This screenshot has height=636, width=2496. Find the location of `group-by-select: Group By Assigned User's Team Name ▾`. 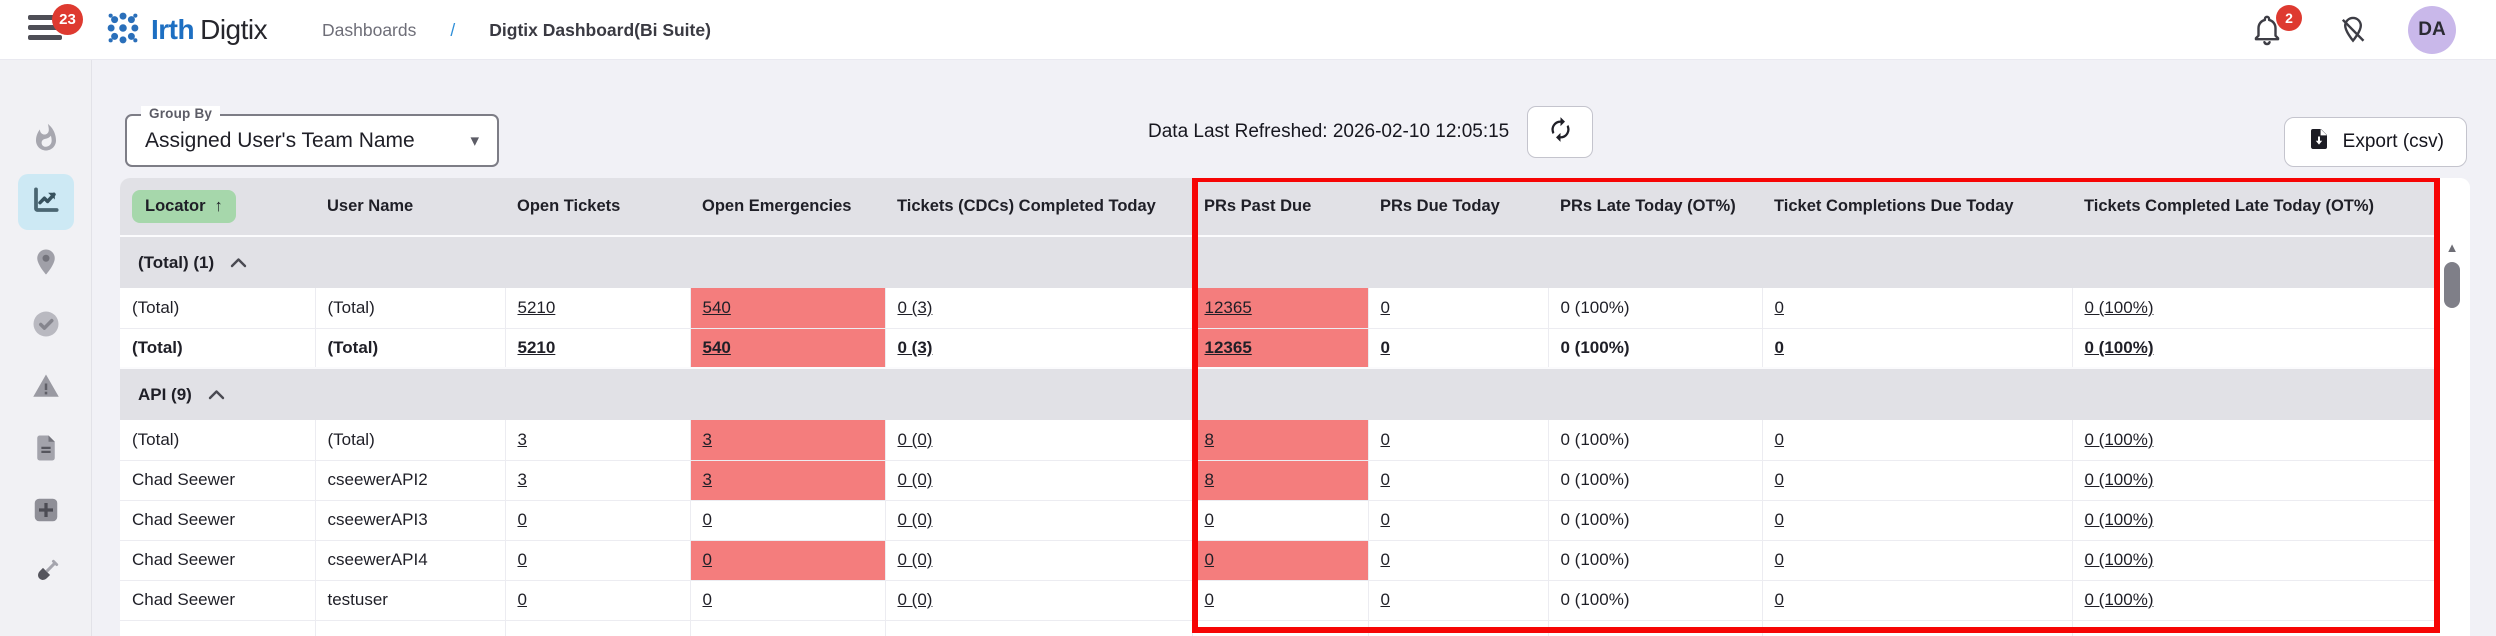

group-by-select: Group By Assigned User's Team Name ▾ is located at coordinates (312, 136).